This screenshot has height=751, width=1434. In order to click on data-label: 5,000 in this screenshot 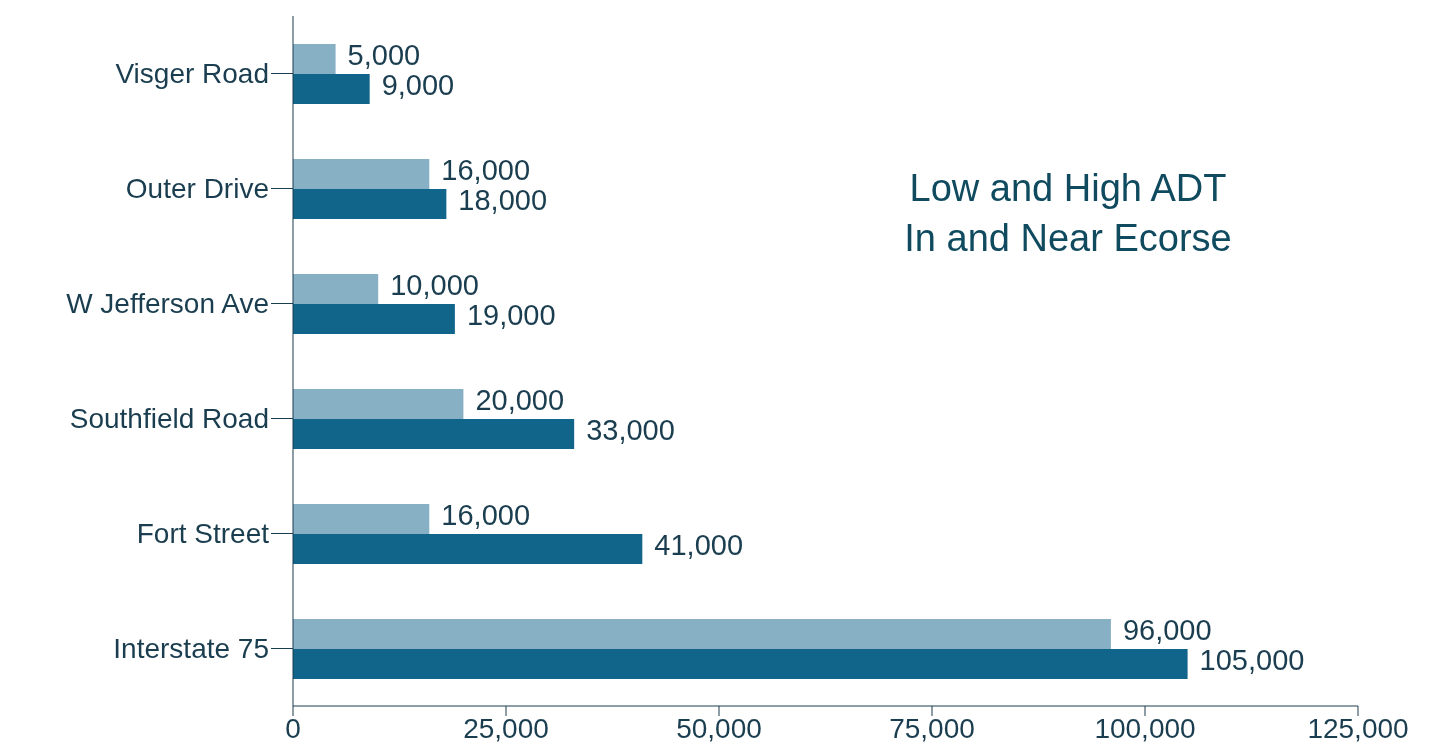, I will do `click(384, 54)`.